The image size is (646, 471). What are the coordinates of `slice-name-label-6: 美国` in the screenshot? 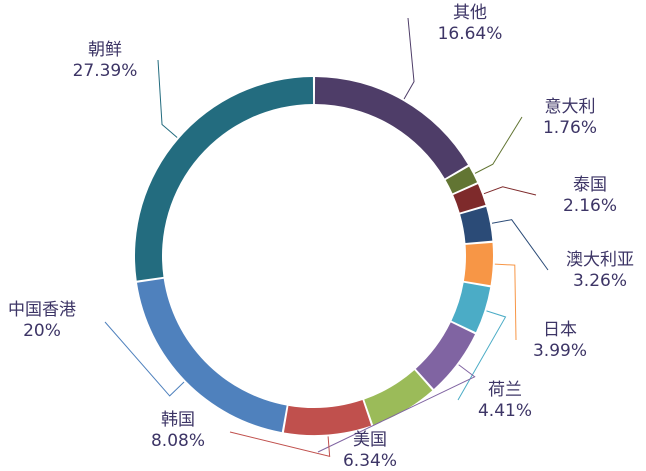 It's located at (370, 440).